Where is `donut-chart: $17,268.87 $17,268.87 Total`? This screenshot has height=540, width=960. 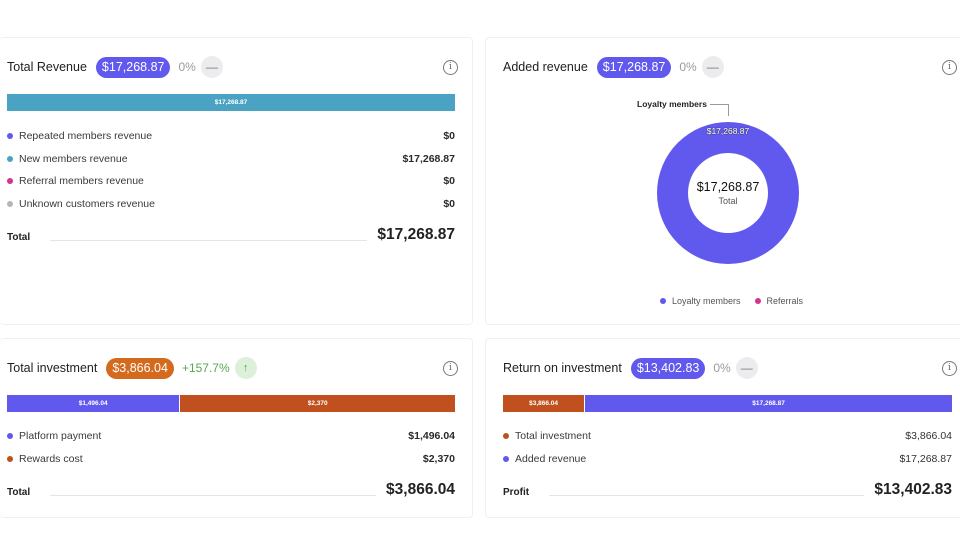 donut-chart: $17,268.87 $17,268.87 Total is located at coordinates (728, 193).